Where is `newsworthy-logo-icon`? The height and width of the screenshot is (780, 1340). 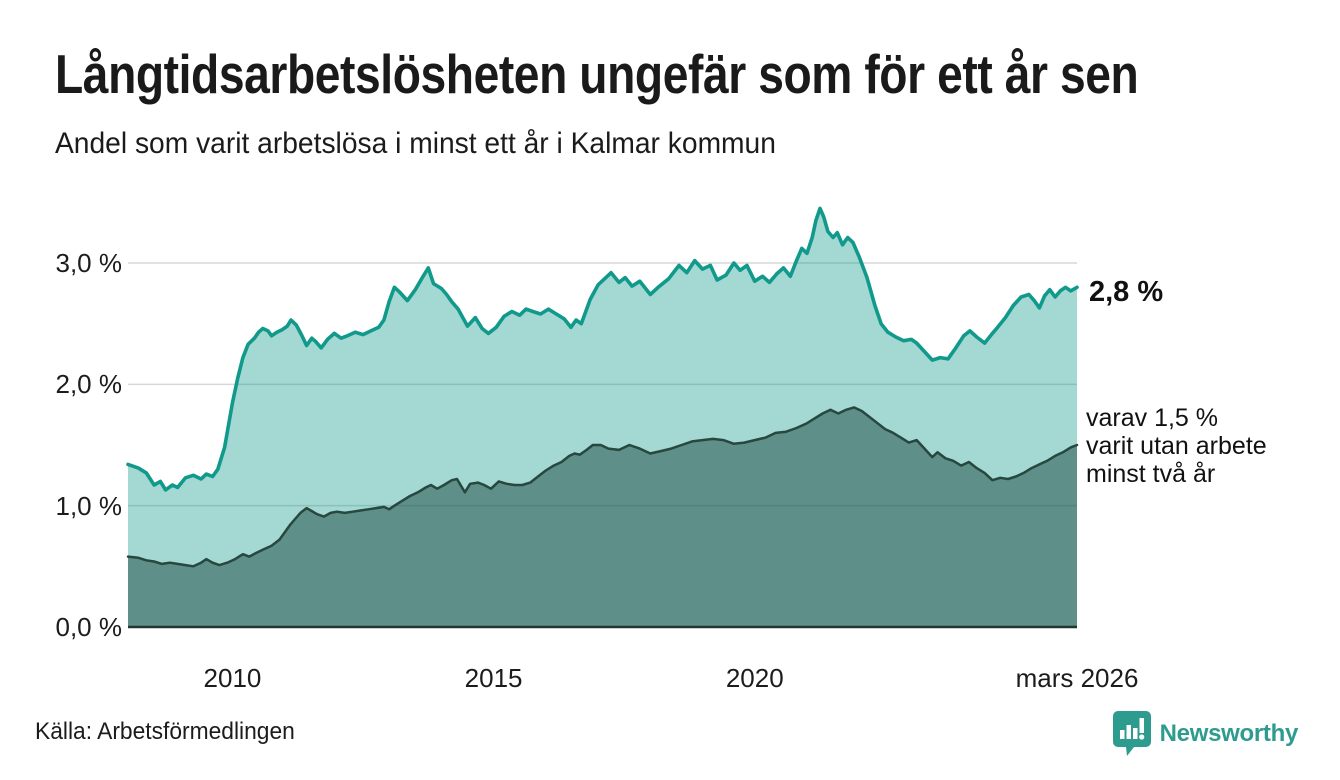 newsworthy-logo-icon is located at coordinates (1131, 733).